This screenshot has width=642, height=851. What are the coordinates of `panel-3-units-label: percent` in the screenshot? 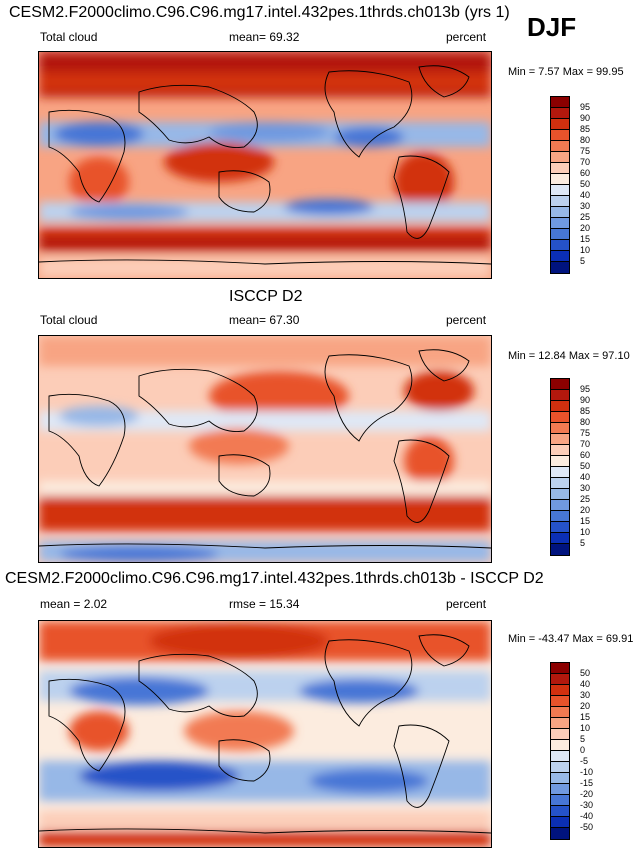 It's located at (466, 604).